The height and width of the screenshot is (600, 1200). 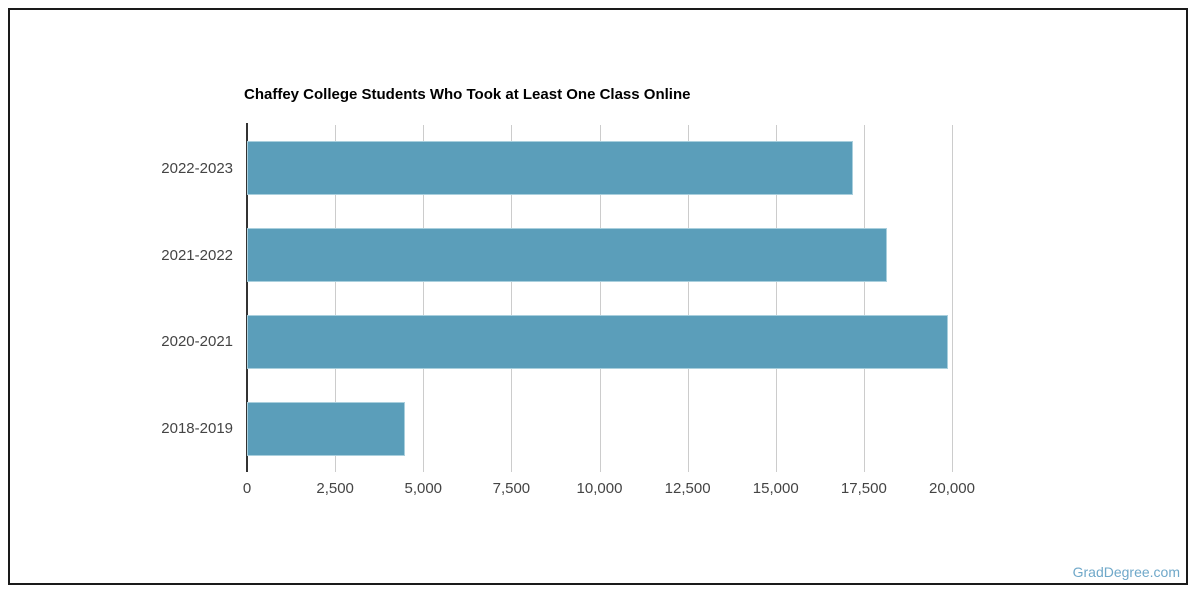 I want to click on bar-2020-2021, so click(x=598, y=341).